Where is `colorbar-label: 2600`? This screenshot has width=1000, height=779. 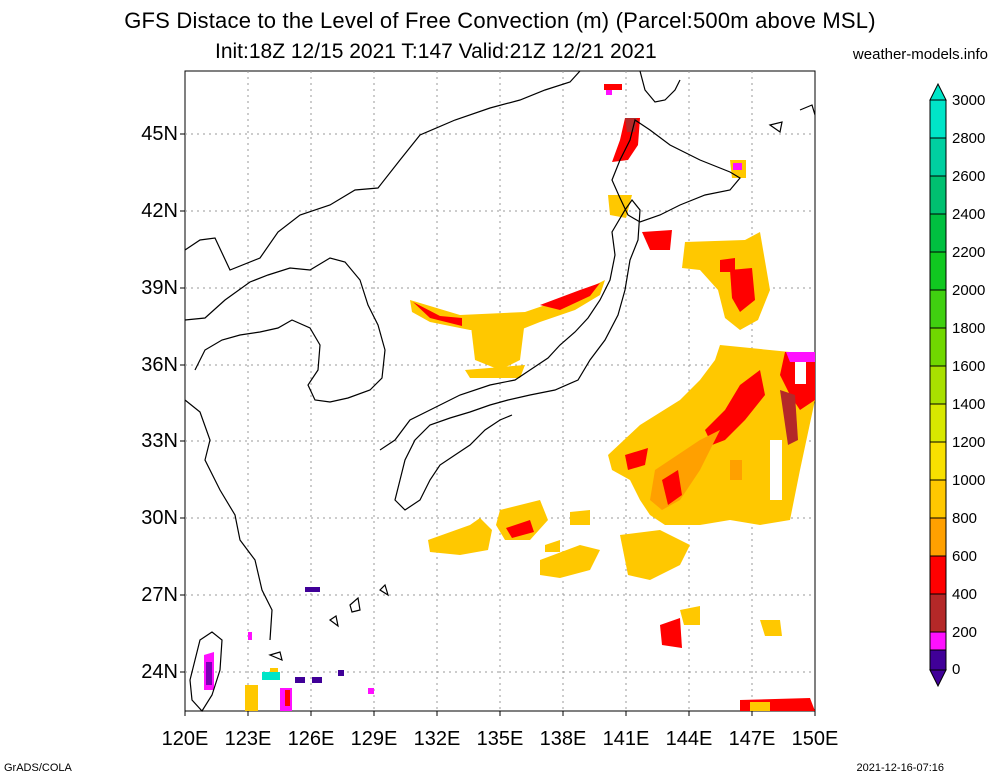
colorbar-label: 2600 is located at coordinates (969, 176).